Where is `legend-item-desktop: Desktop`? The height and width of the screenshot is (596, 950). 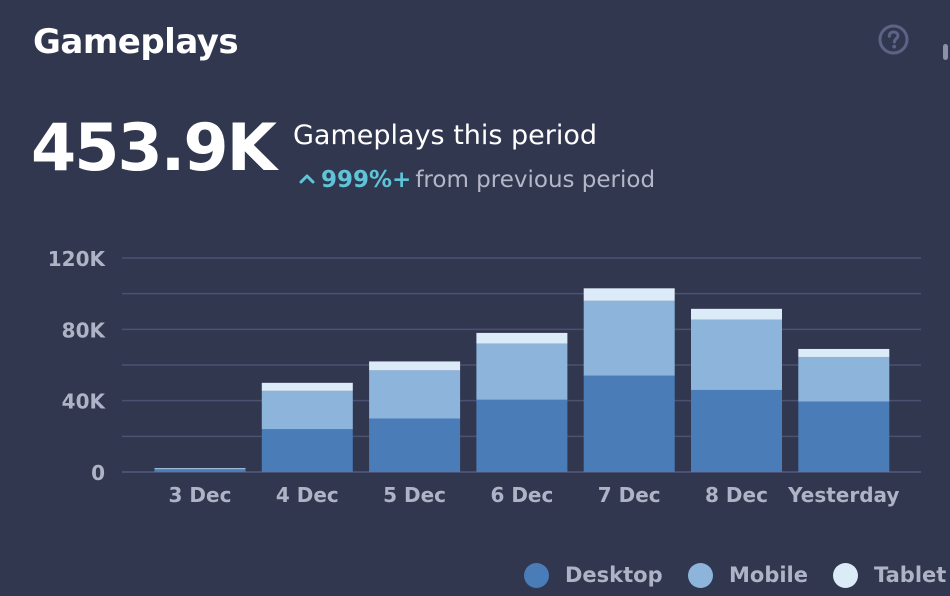
legend-item-desktop: Desktop is located at coordinates (593, 575).